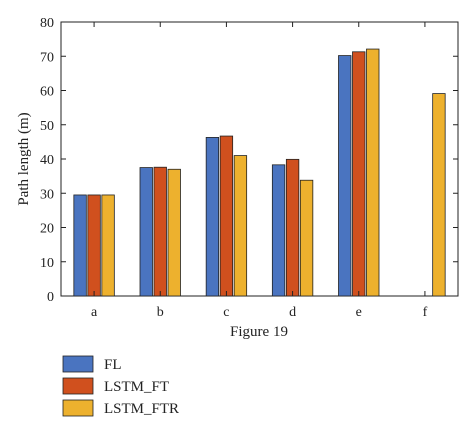  What do you see at coordinates (80, 245) in the screenshot?
I see `bar-fl-a` at bounding box center [80, 245].